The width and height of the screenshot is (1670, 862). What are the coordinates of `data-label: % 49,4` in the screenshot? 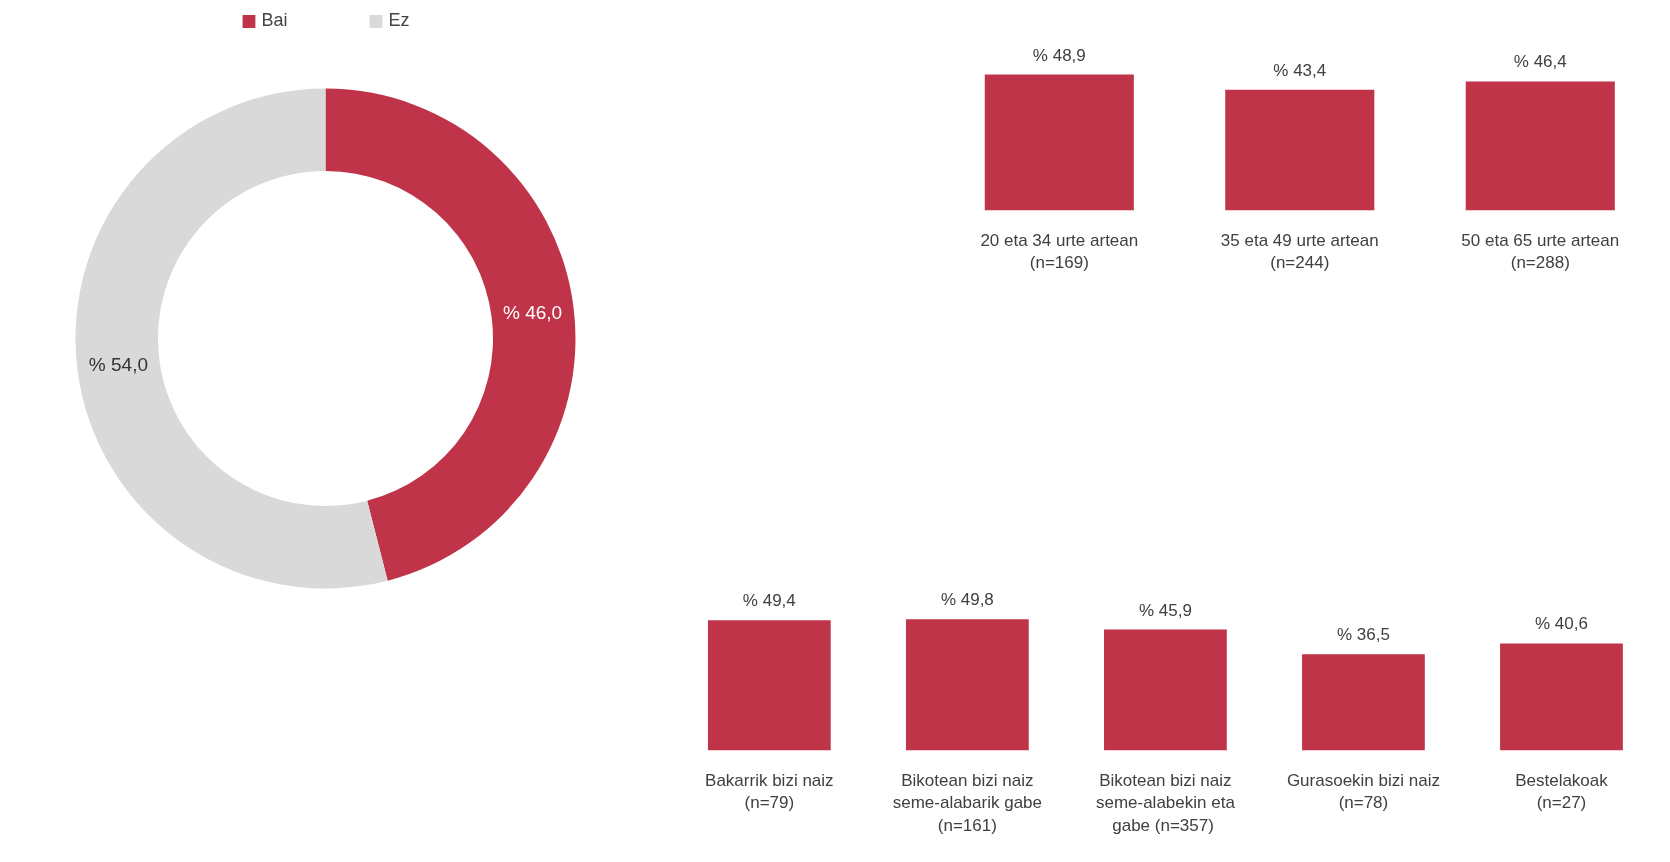 It's located at (769, 601).